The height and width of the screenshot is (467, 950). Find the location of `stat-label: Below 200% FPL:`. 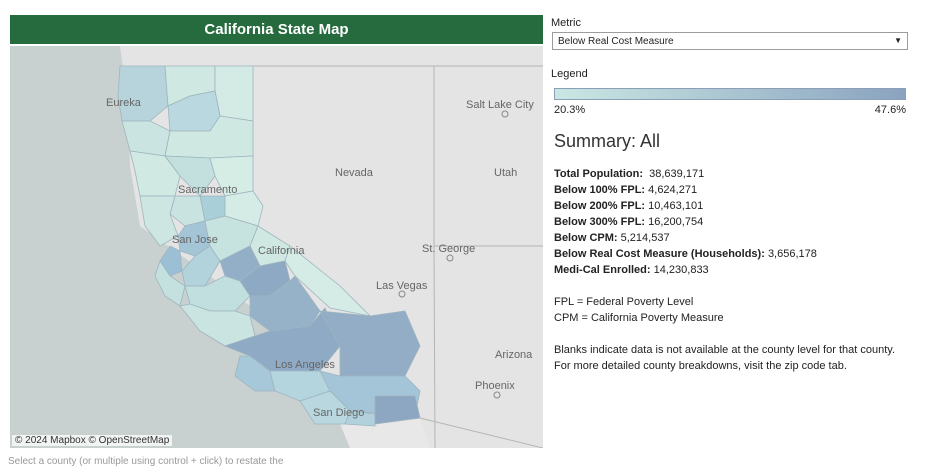

stat-label: Below 200% FPL: is located at coordinates (600, 206).